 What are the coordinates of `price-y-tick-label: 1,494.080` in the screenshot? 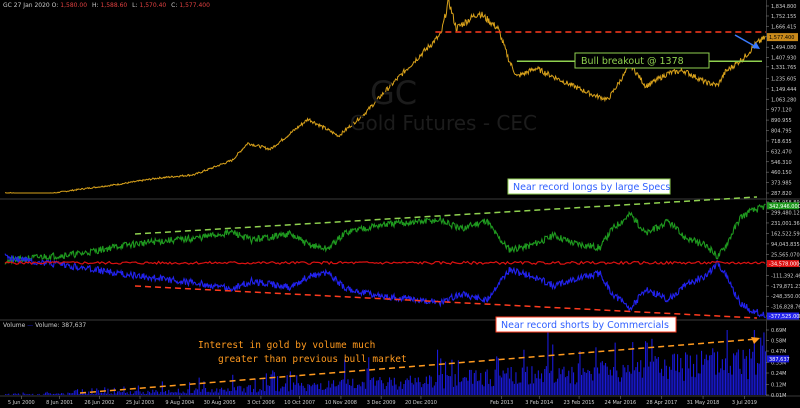 It's located at (783, 48).